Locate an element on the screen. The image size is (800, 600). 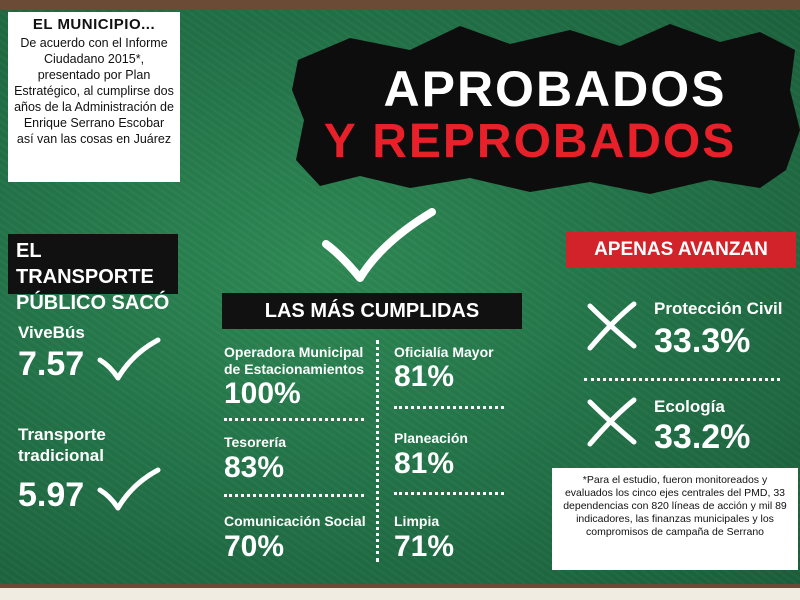
limpia-value: 71% is located at coordinates (424, 546).